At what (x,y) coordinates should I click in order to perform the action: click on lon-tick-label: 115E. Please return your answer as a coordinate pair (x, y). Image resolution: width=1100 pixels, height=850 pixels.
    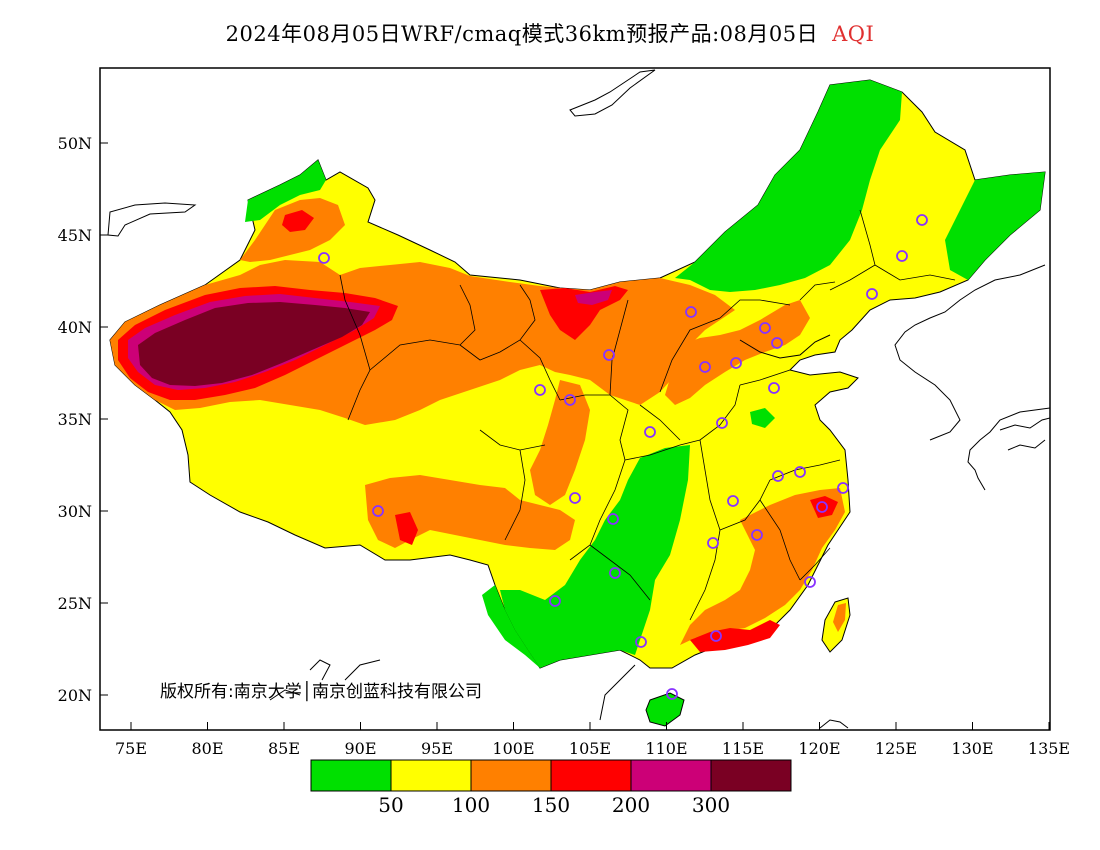
    Looking at the image, I should click on (743, 748).